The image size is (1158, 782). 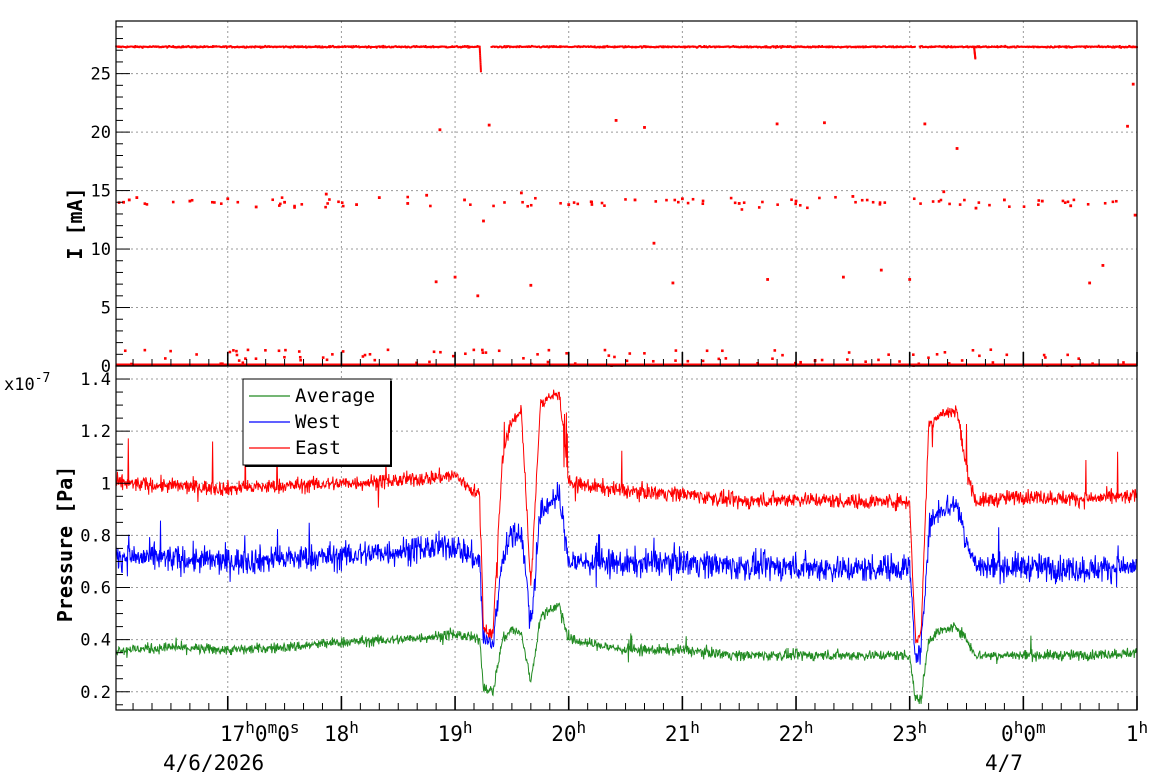 What do you see at coordinates (635, 703) in the screenshot?
I see `pressure-x-ticks` at bounding box center [635, 703].